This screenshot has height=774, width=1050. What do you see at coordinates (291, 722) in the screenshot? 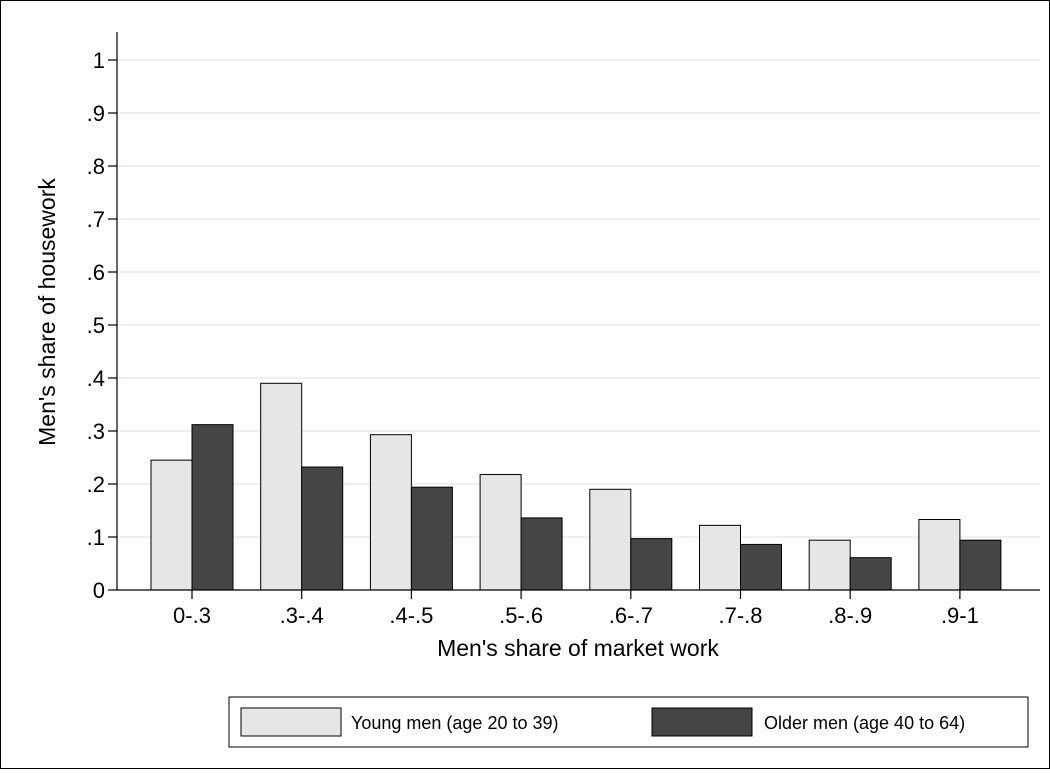
I see `legend-swatch-young-men` at bounding box center [291, 722].